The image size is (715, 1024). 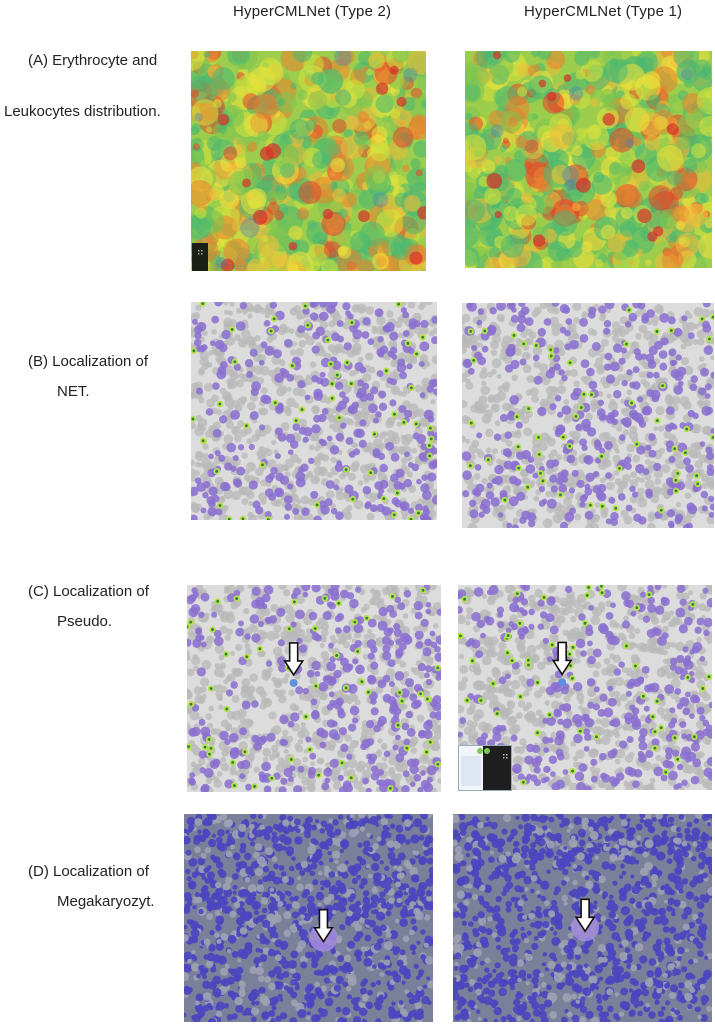 What do you see at coordinates (200, 257) in the screenshot?
I see `overlay-thumbnail-dark` at bounding box center [200, 257].